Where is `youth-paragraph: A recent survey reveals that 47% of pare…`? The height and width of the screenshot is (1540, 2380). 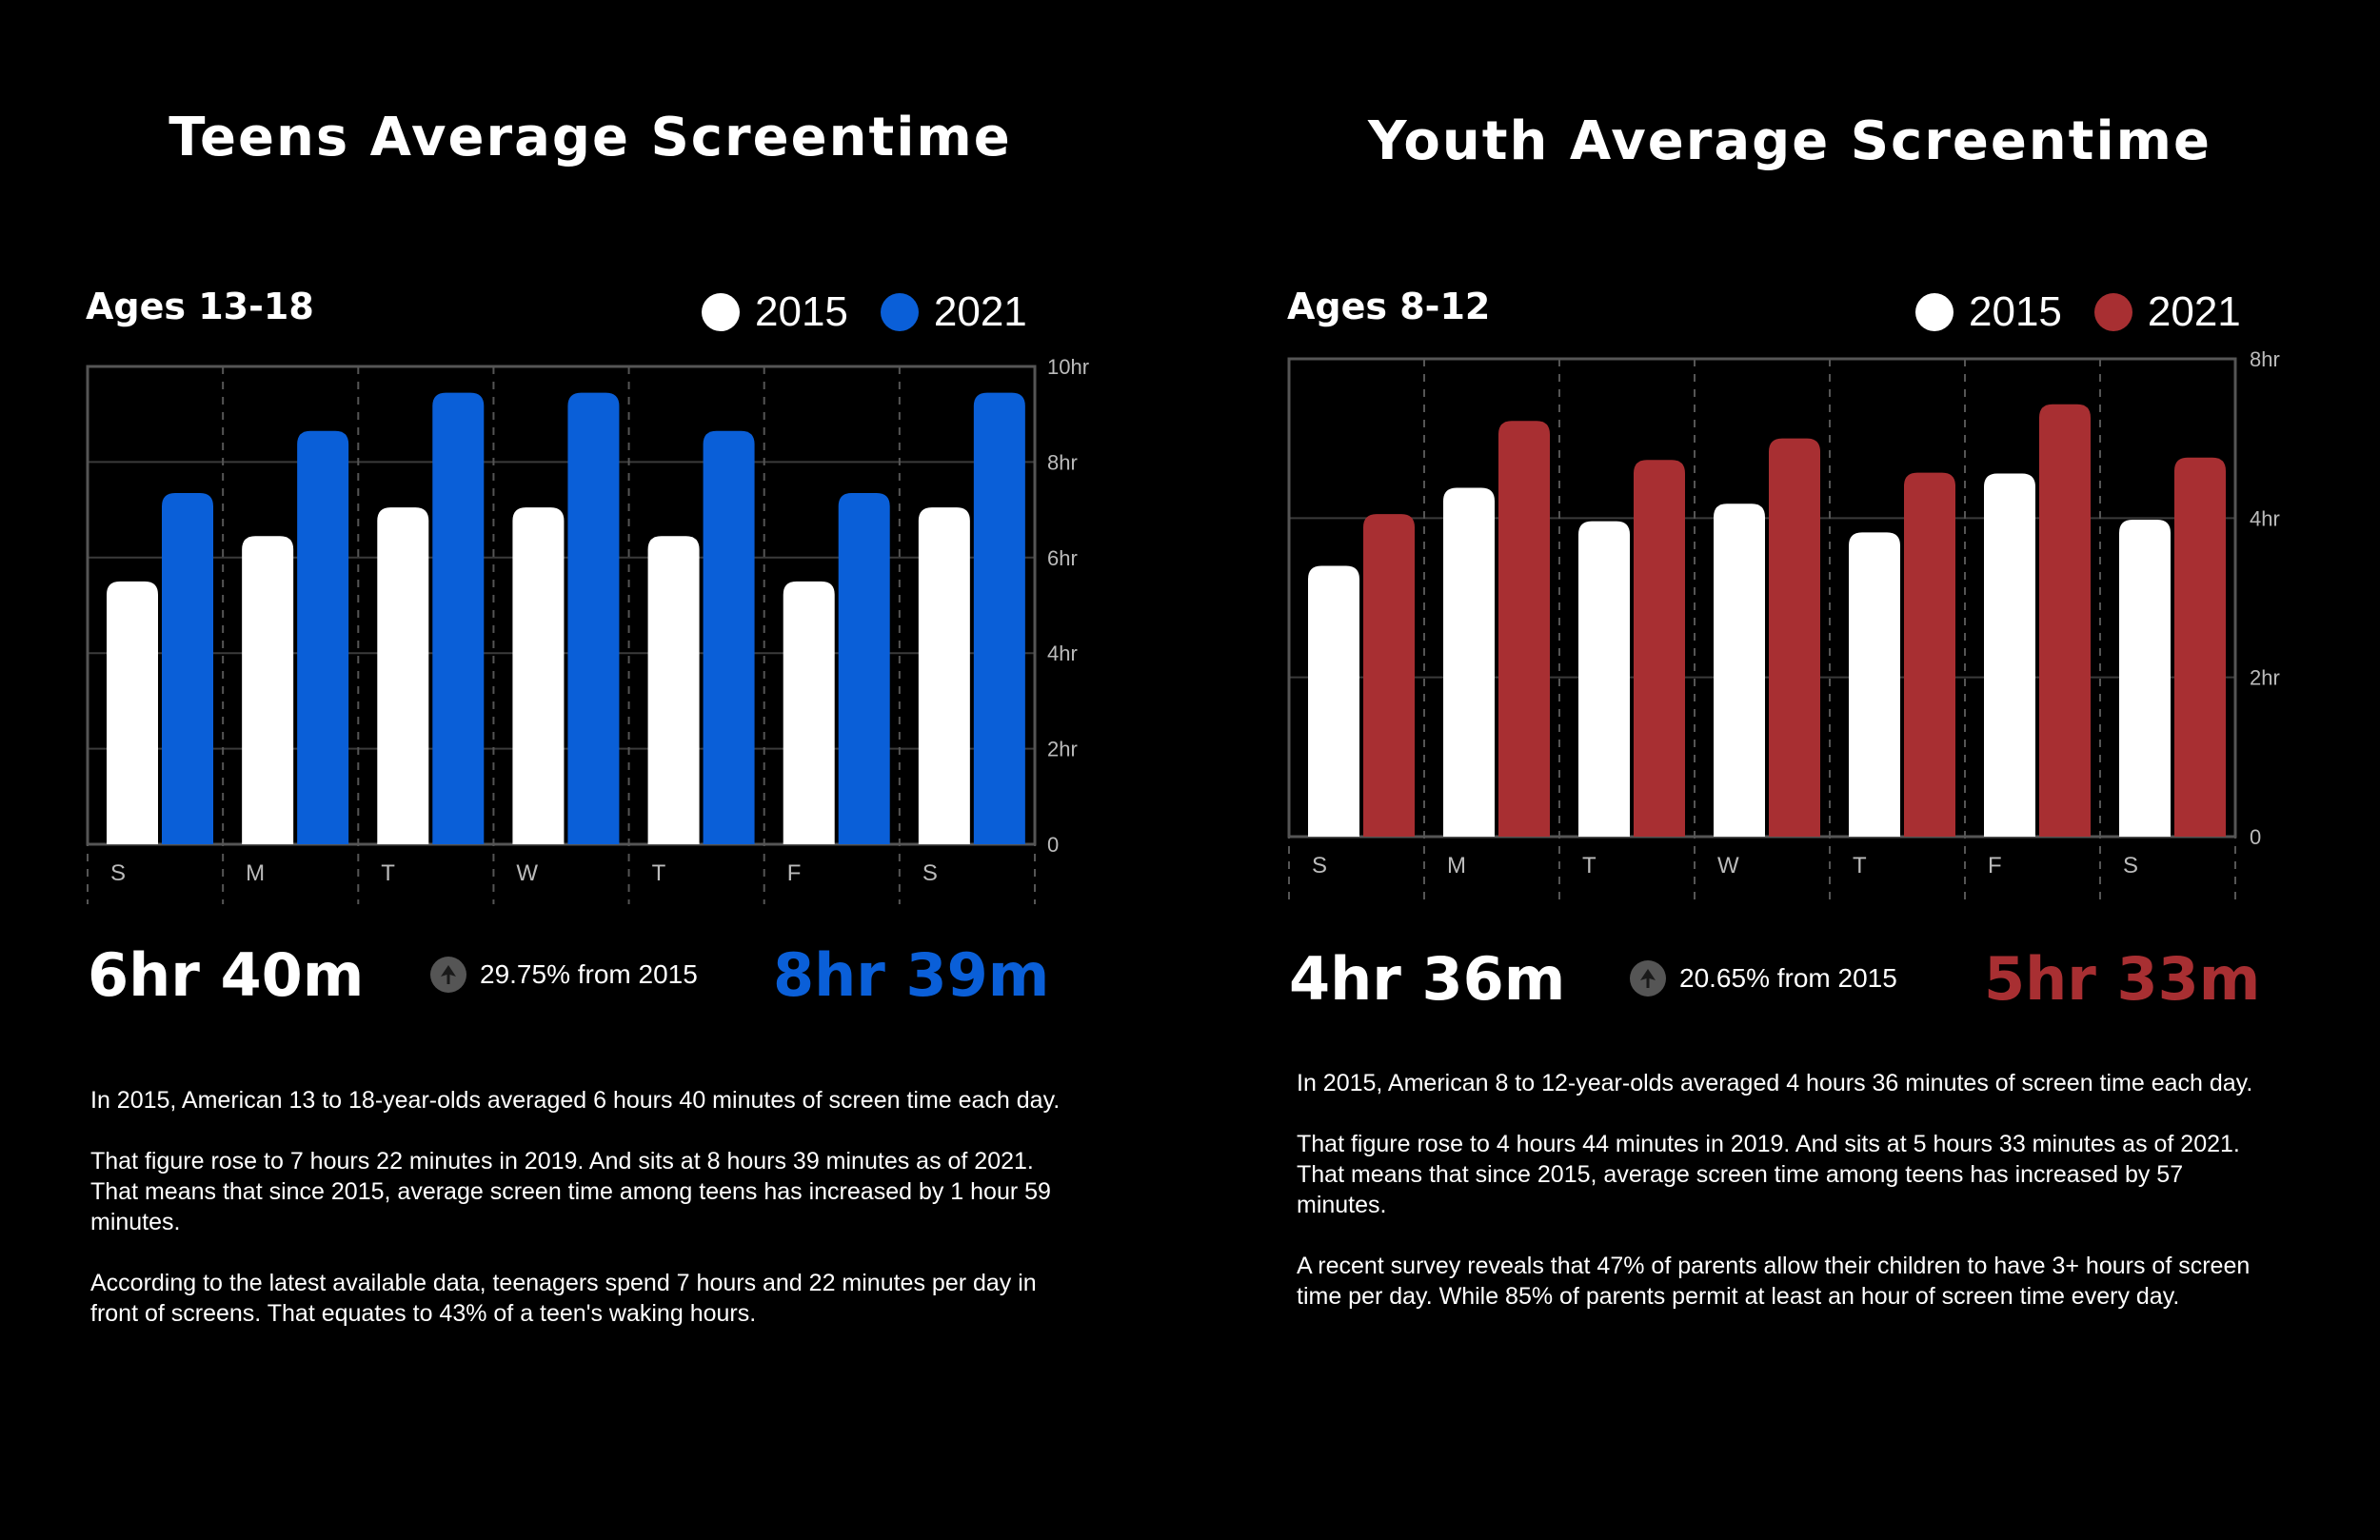 youth-paragraph: A recent survey reveals that 47% of pare… is located at coordinates (1774, 1281).